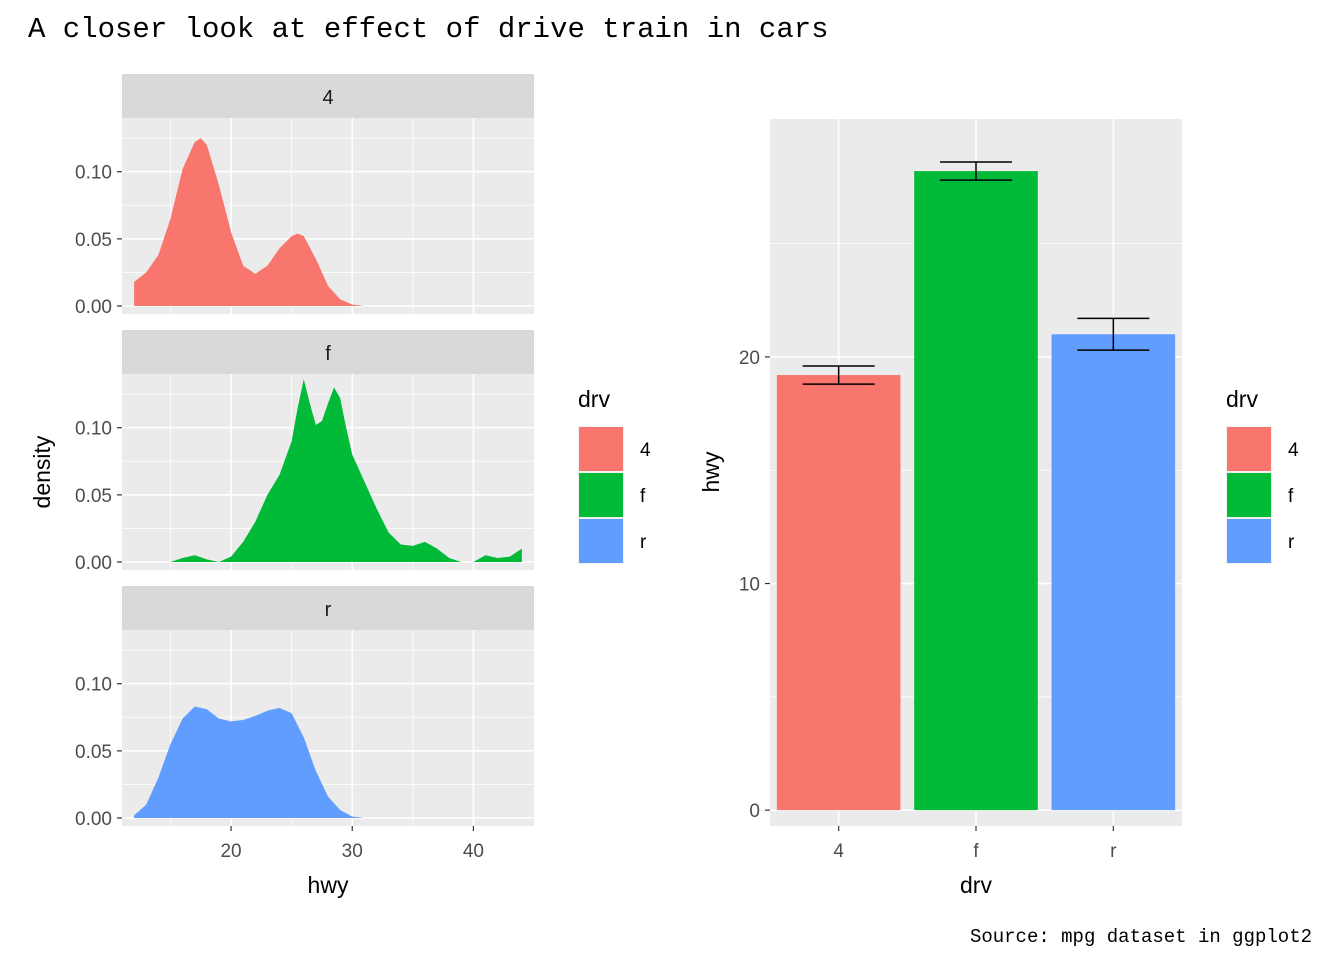  Describe the element at coordinates (754, 811) in the screenshot. I see `y-tick-label: 0` at that location.